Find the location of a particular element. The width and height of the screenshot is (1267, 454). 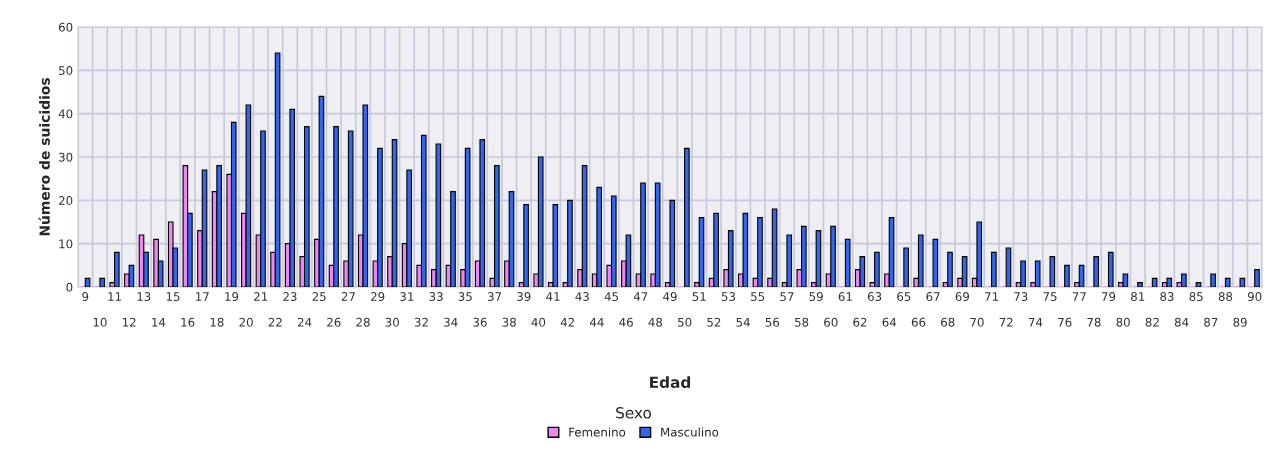

x-tick-label: 63 is located at coordinates (874, 296).